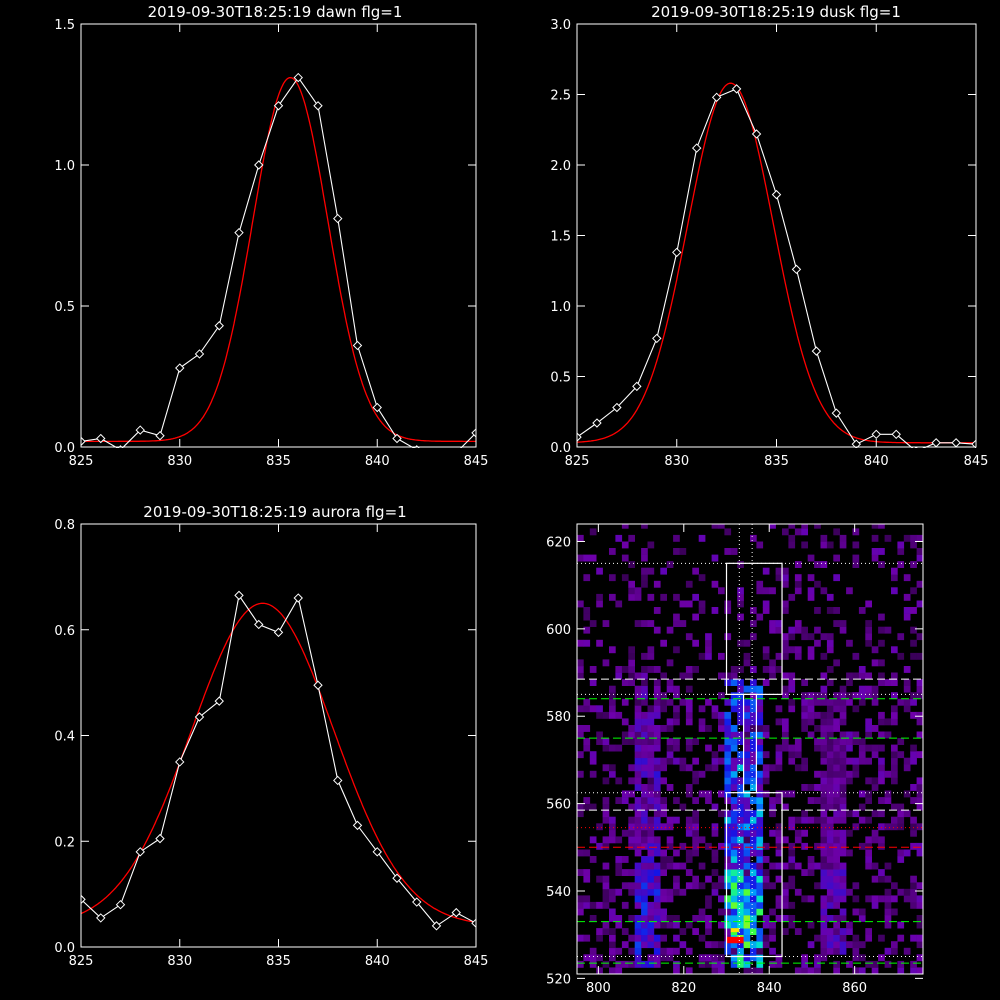 The width and height of the screenshot is (1000, 1000). What do you see at coordinates (64, 631) in the screenshot?
I see `y-tick-label: 0.6` at bounding box center [64, 631].